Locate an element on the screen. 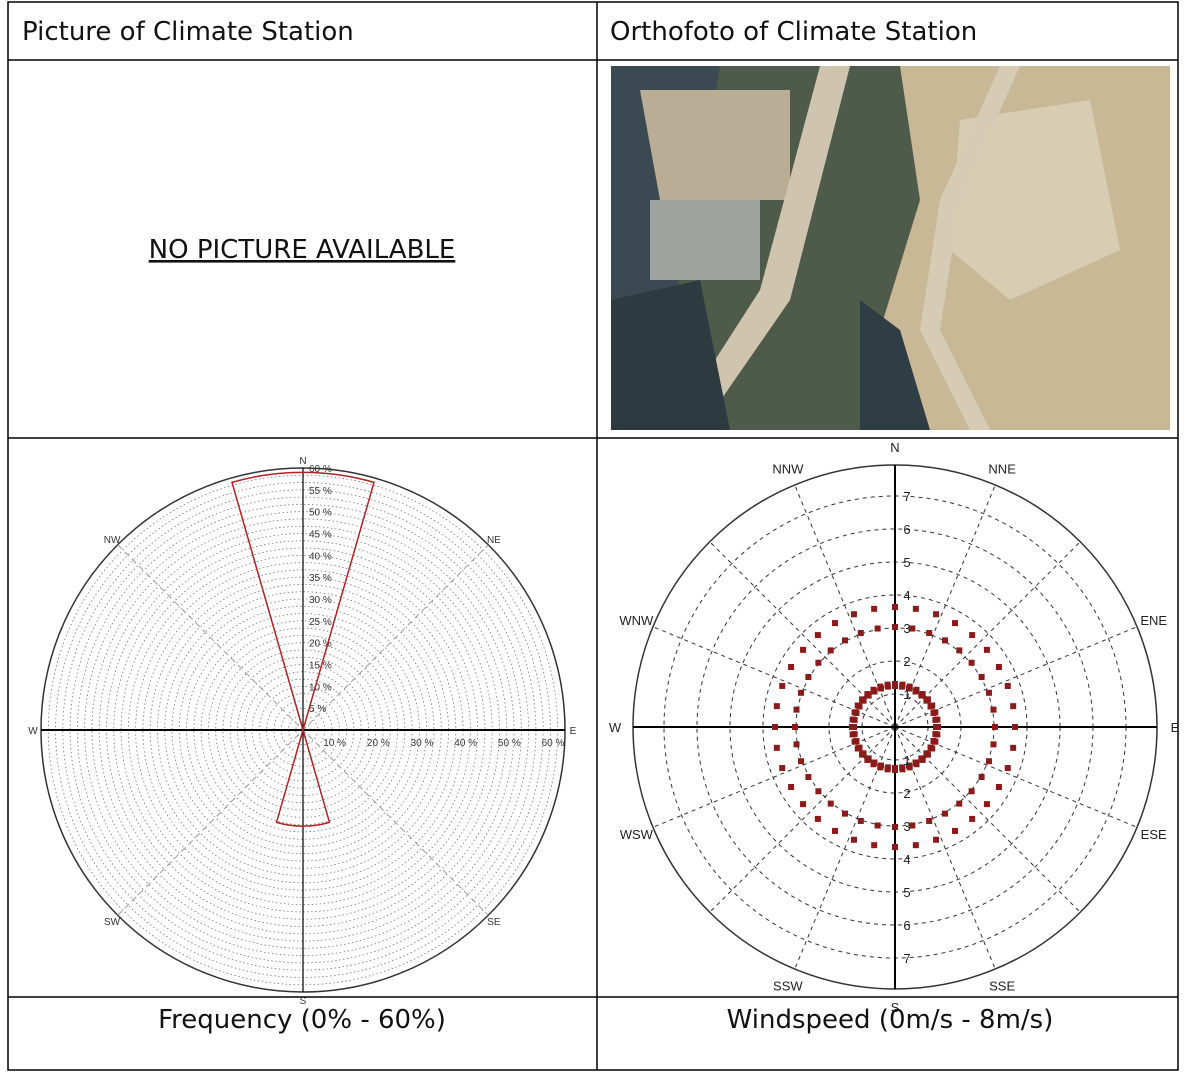  speed-label: 4 is located at coordinates (906, 595).